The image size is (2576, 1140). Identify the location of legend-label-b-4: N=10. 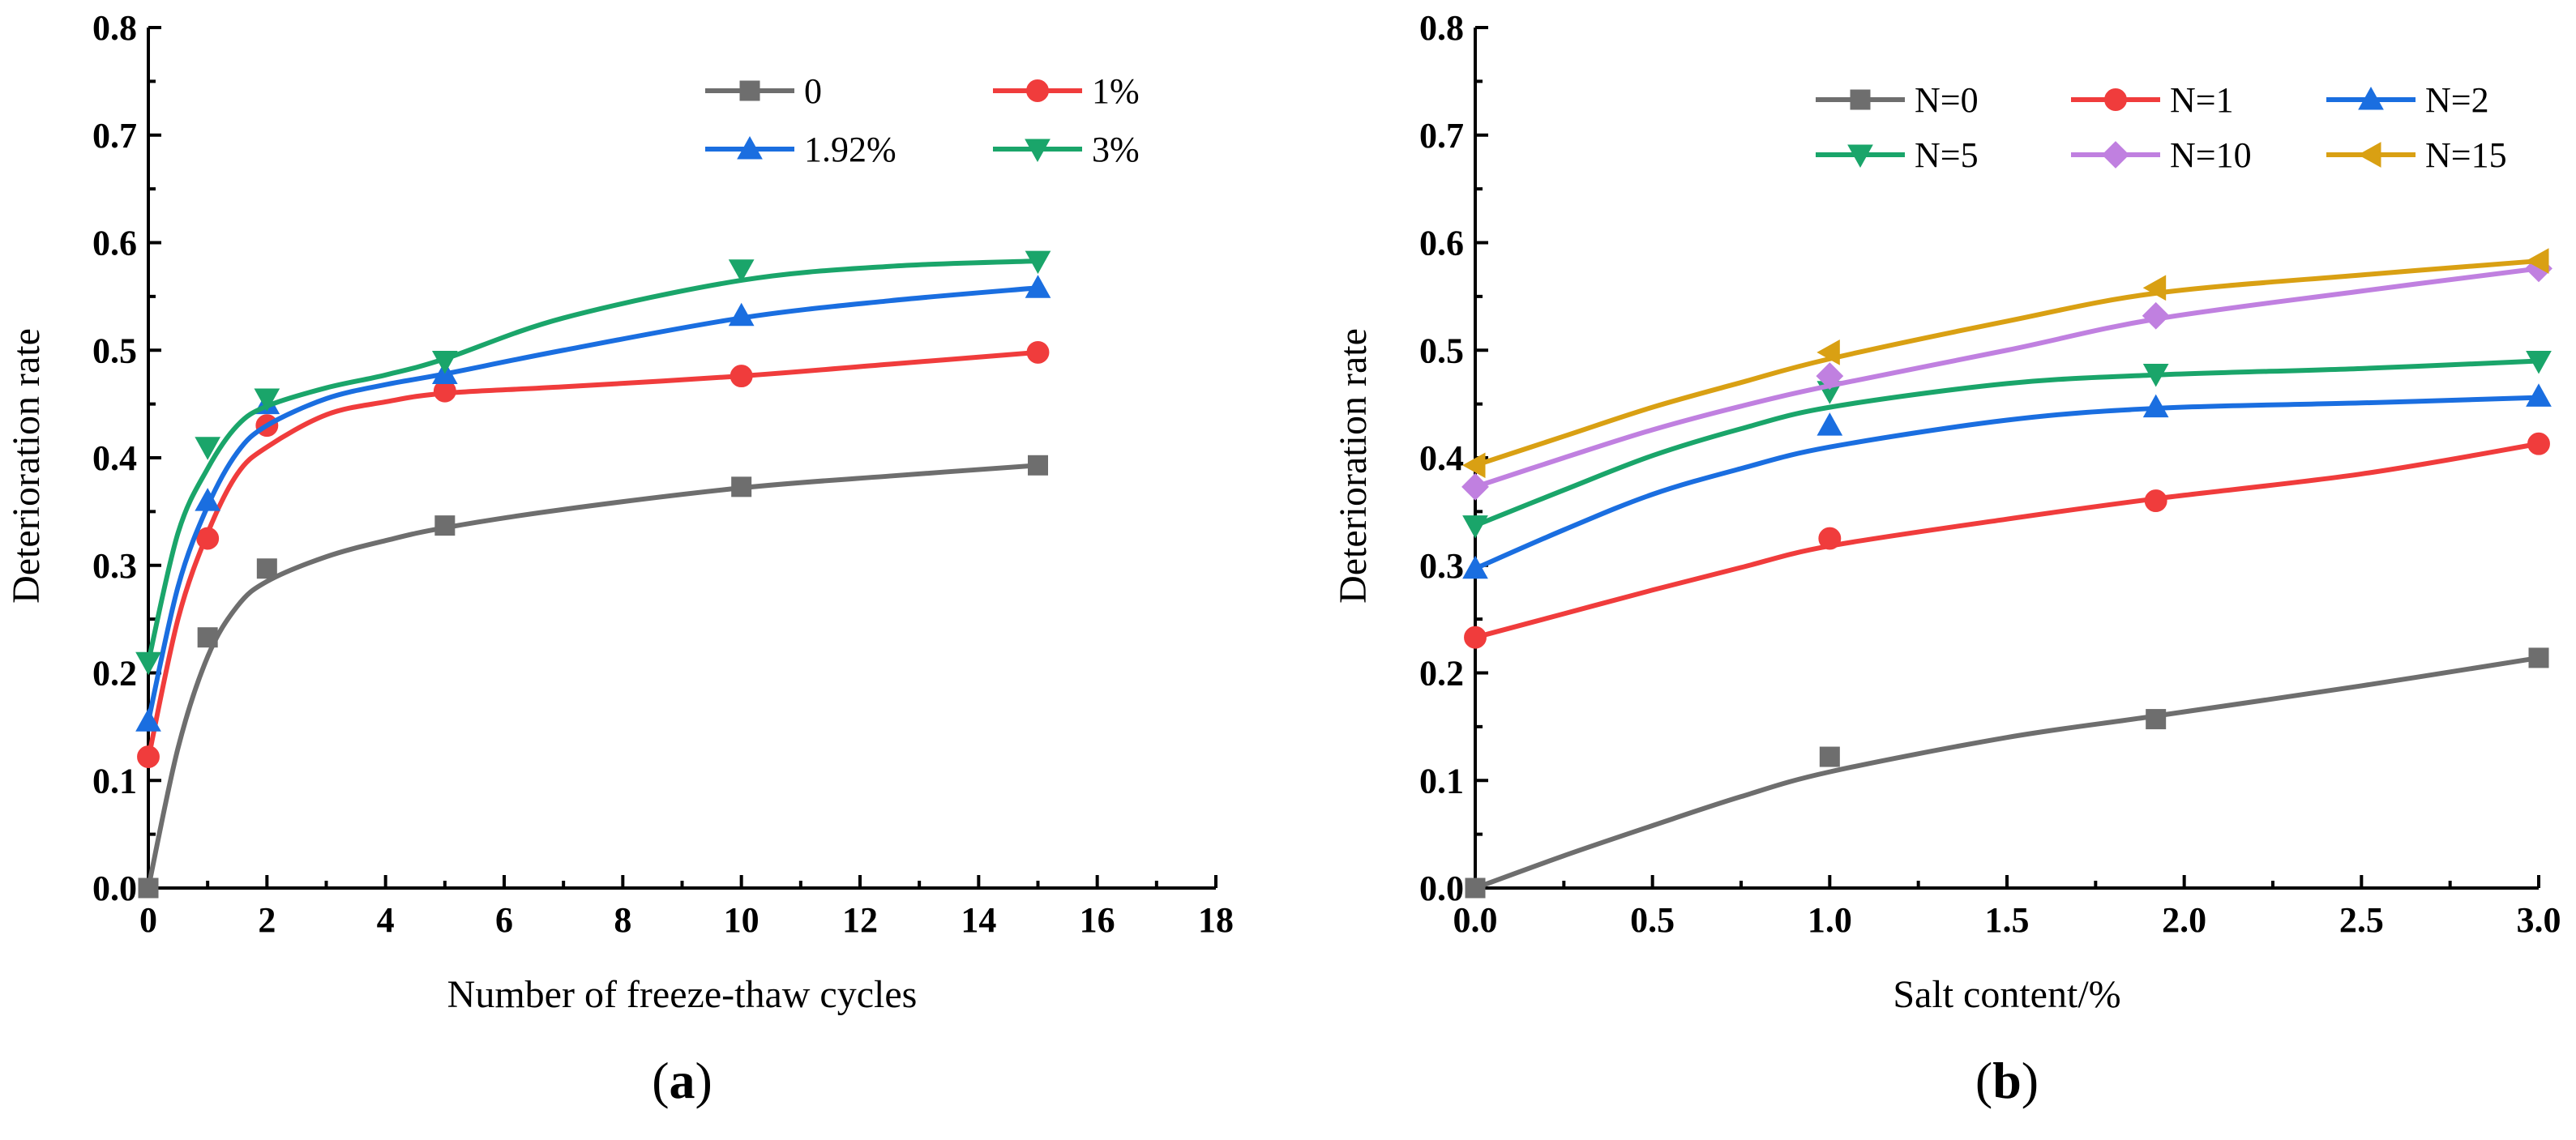
(2211, 155).